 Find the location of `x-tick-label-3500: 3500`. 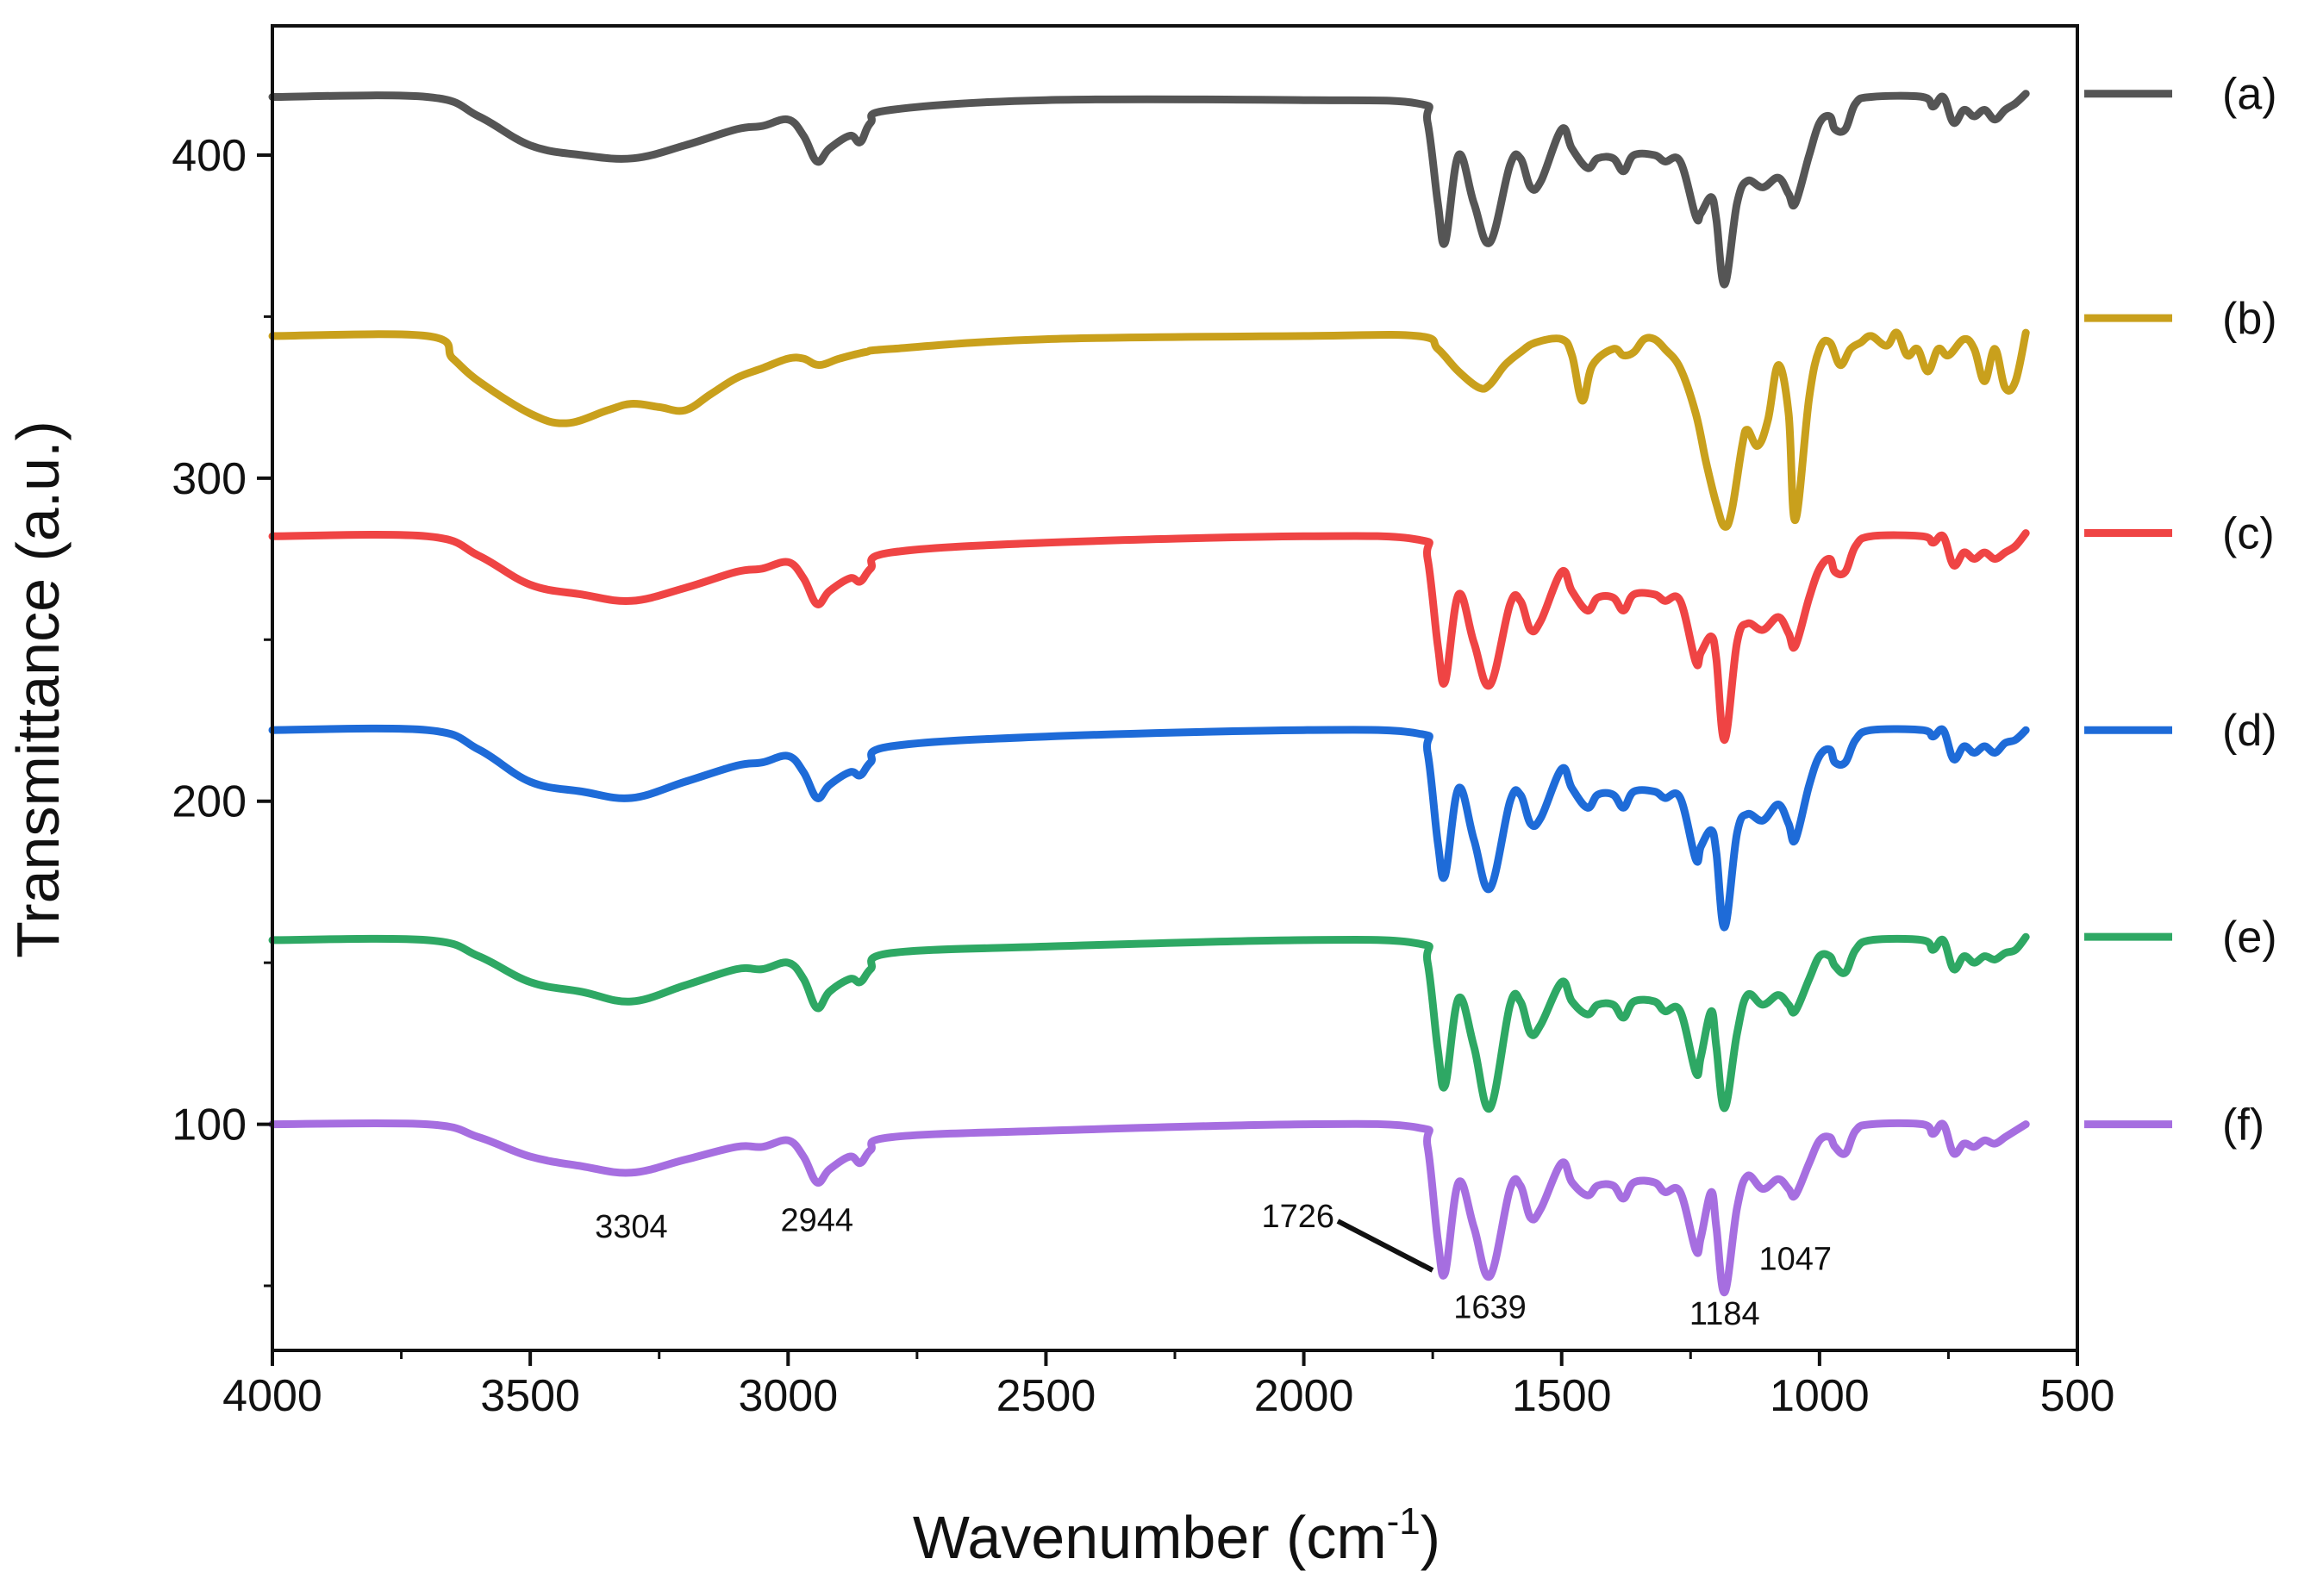

x-tick-label-3500: 3500 is located at coordinates (530, 1396).